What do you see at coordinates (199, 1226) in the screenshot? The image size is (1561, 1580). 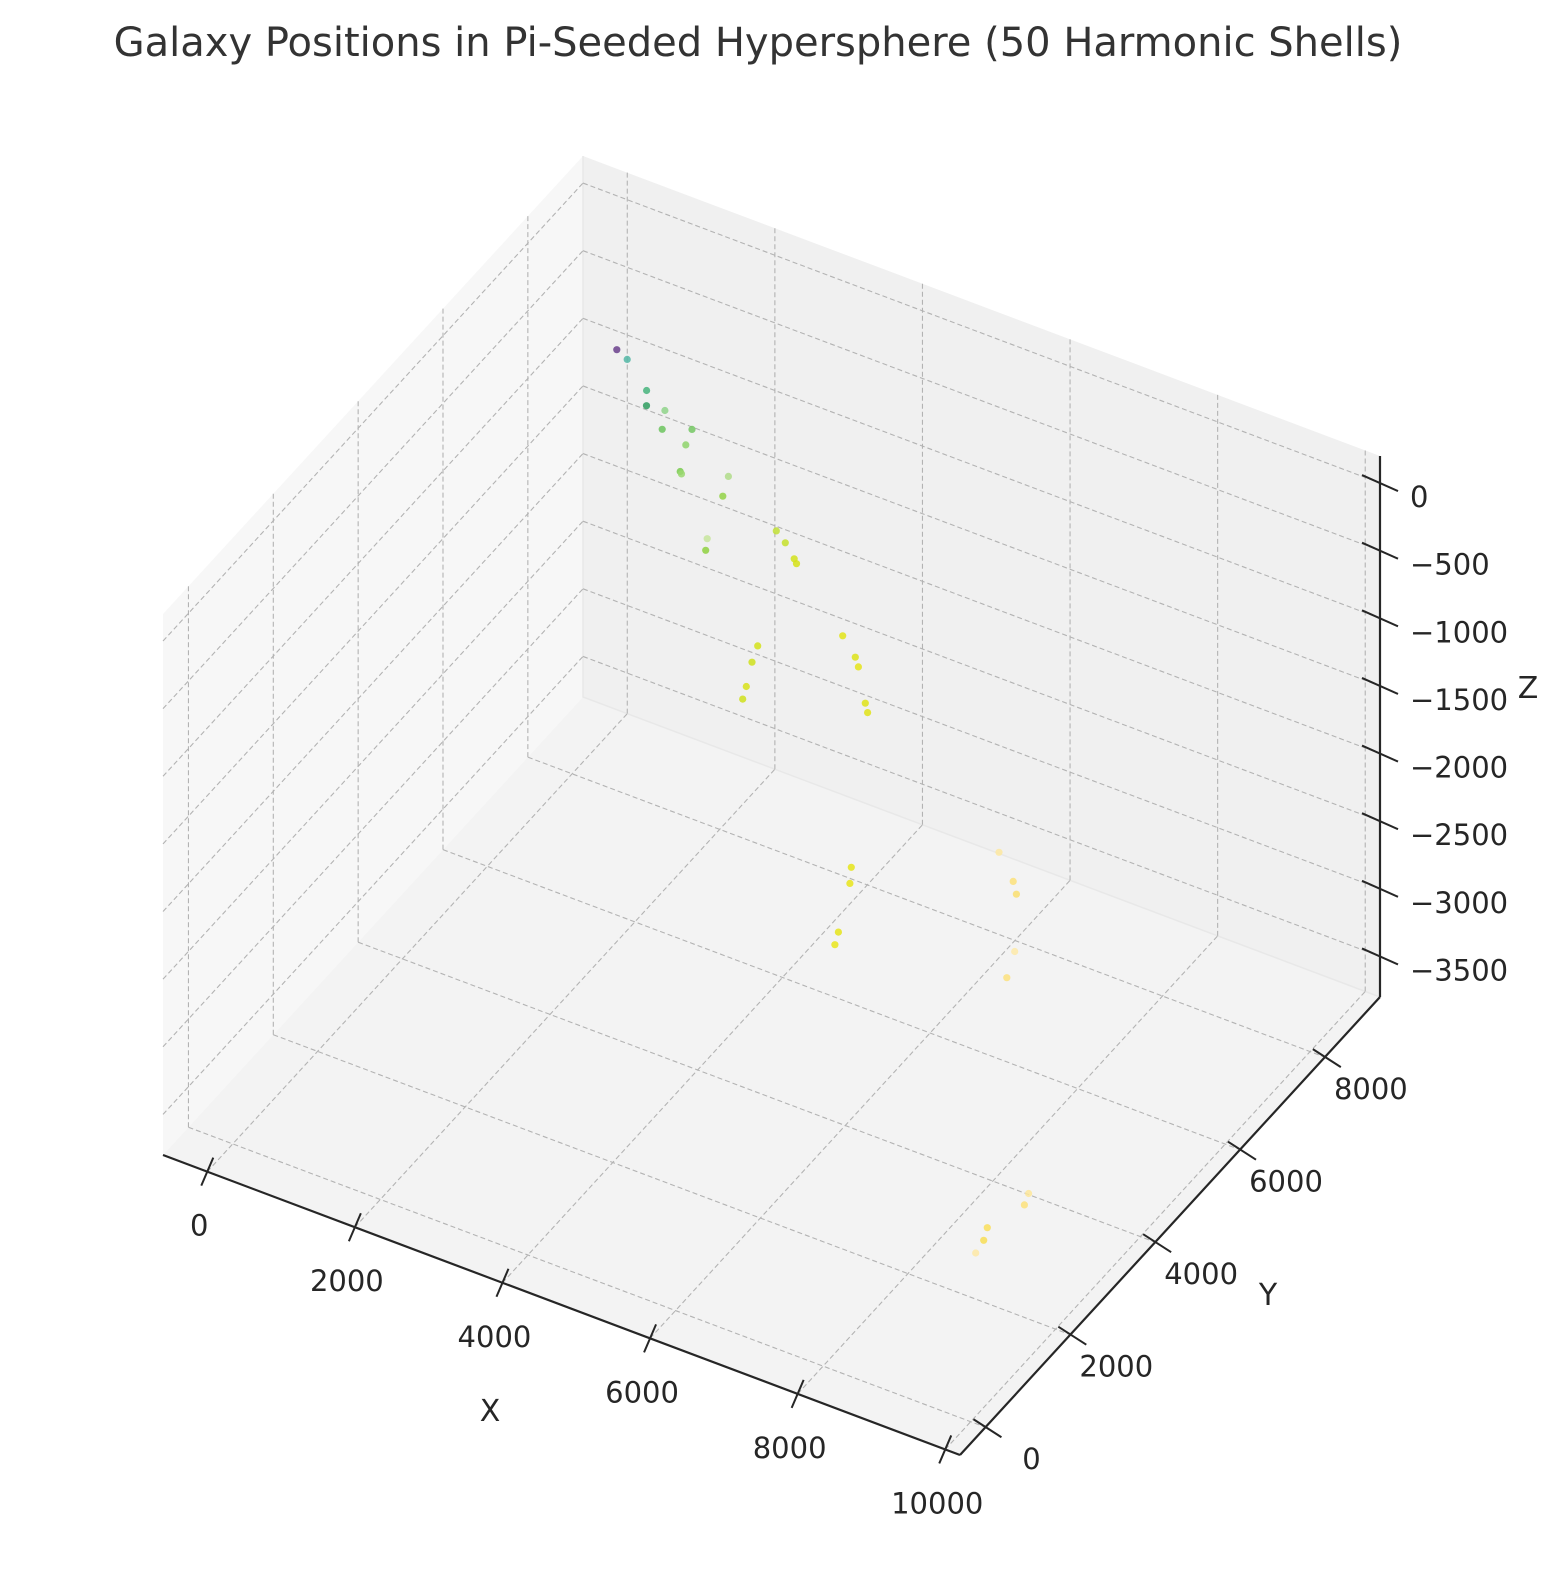 I see `x-tick-label: 0` at bounding box center [199, 1226].